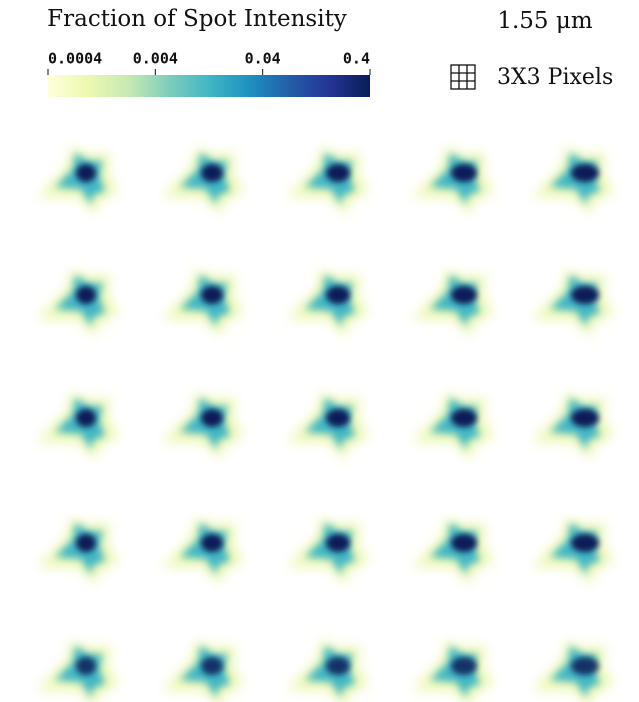 The height and width of the screenshot is (702, 639). What do you see at coordinates (197, 19) in the screenshot?
I see `colorbar-title: Fraction of Spot Intensity` at bounding box center [197, 19].